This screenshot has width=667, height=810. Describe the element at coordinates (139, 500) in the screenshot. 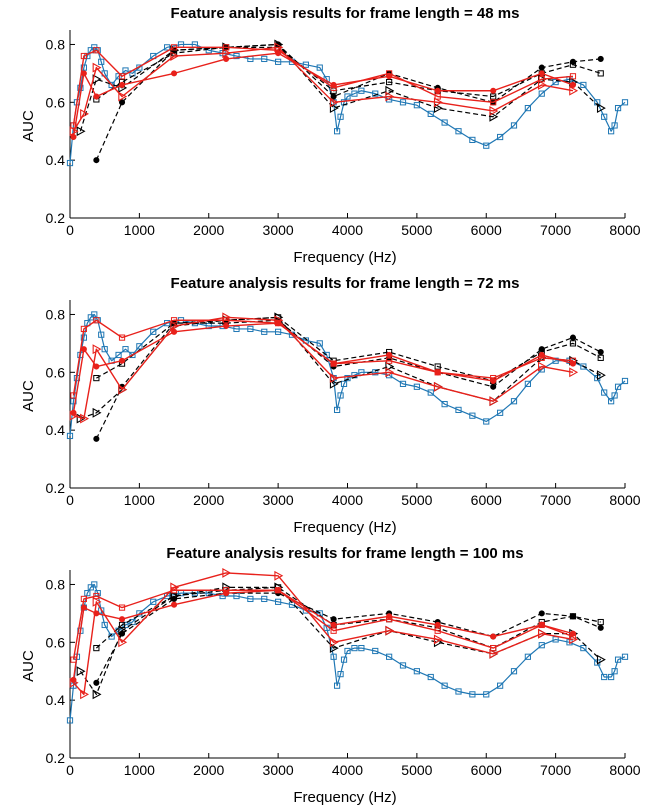

I see `x-tick-label: 1000` at that location.